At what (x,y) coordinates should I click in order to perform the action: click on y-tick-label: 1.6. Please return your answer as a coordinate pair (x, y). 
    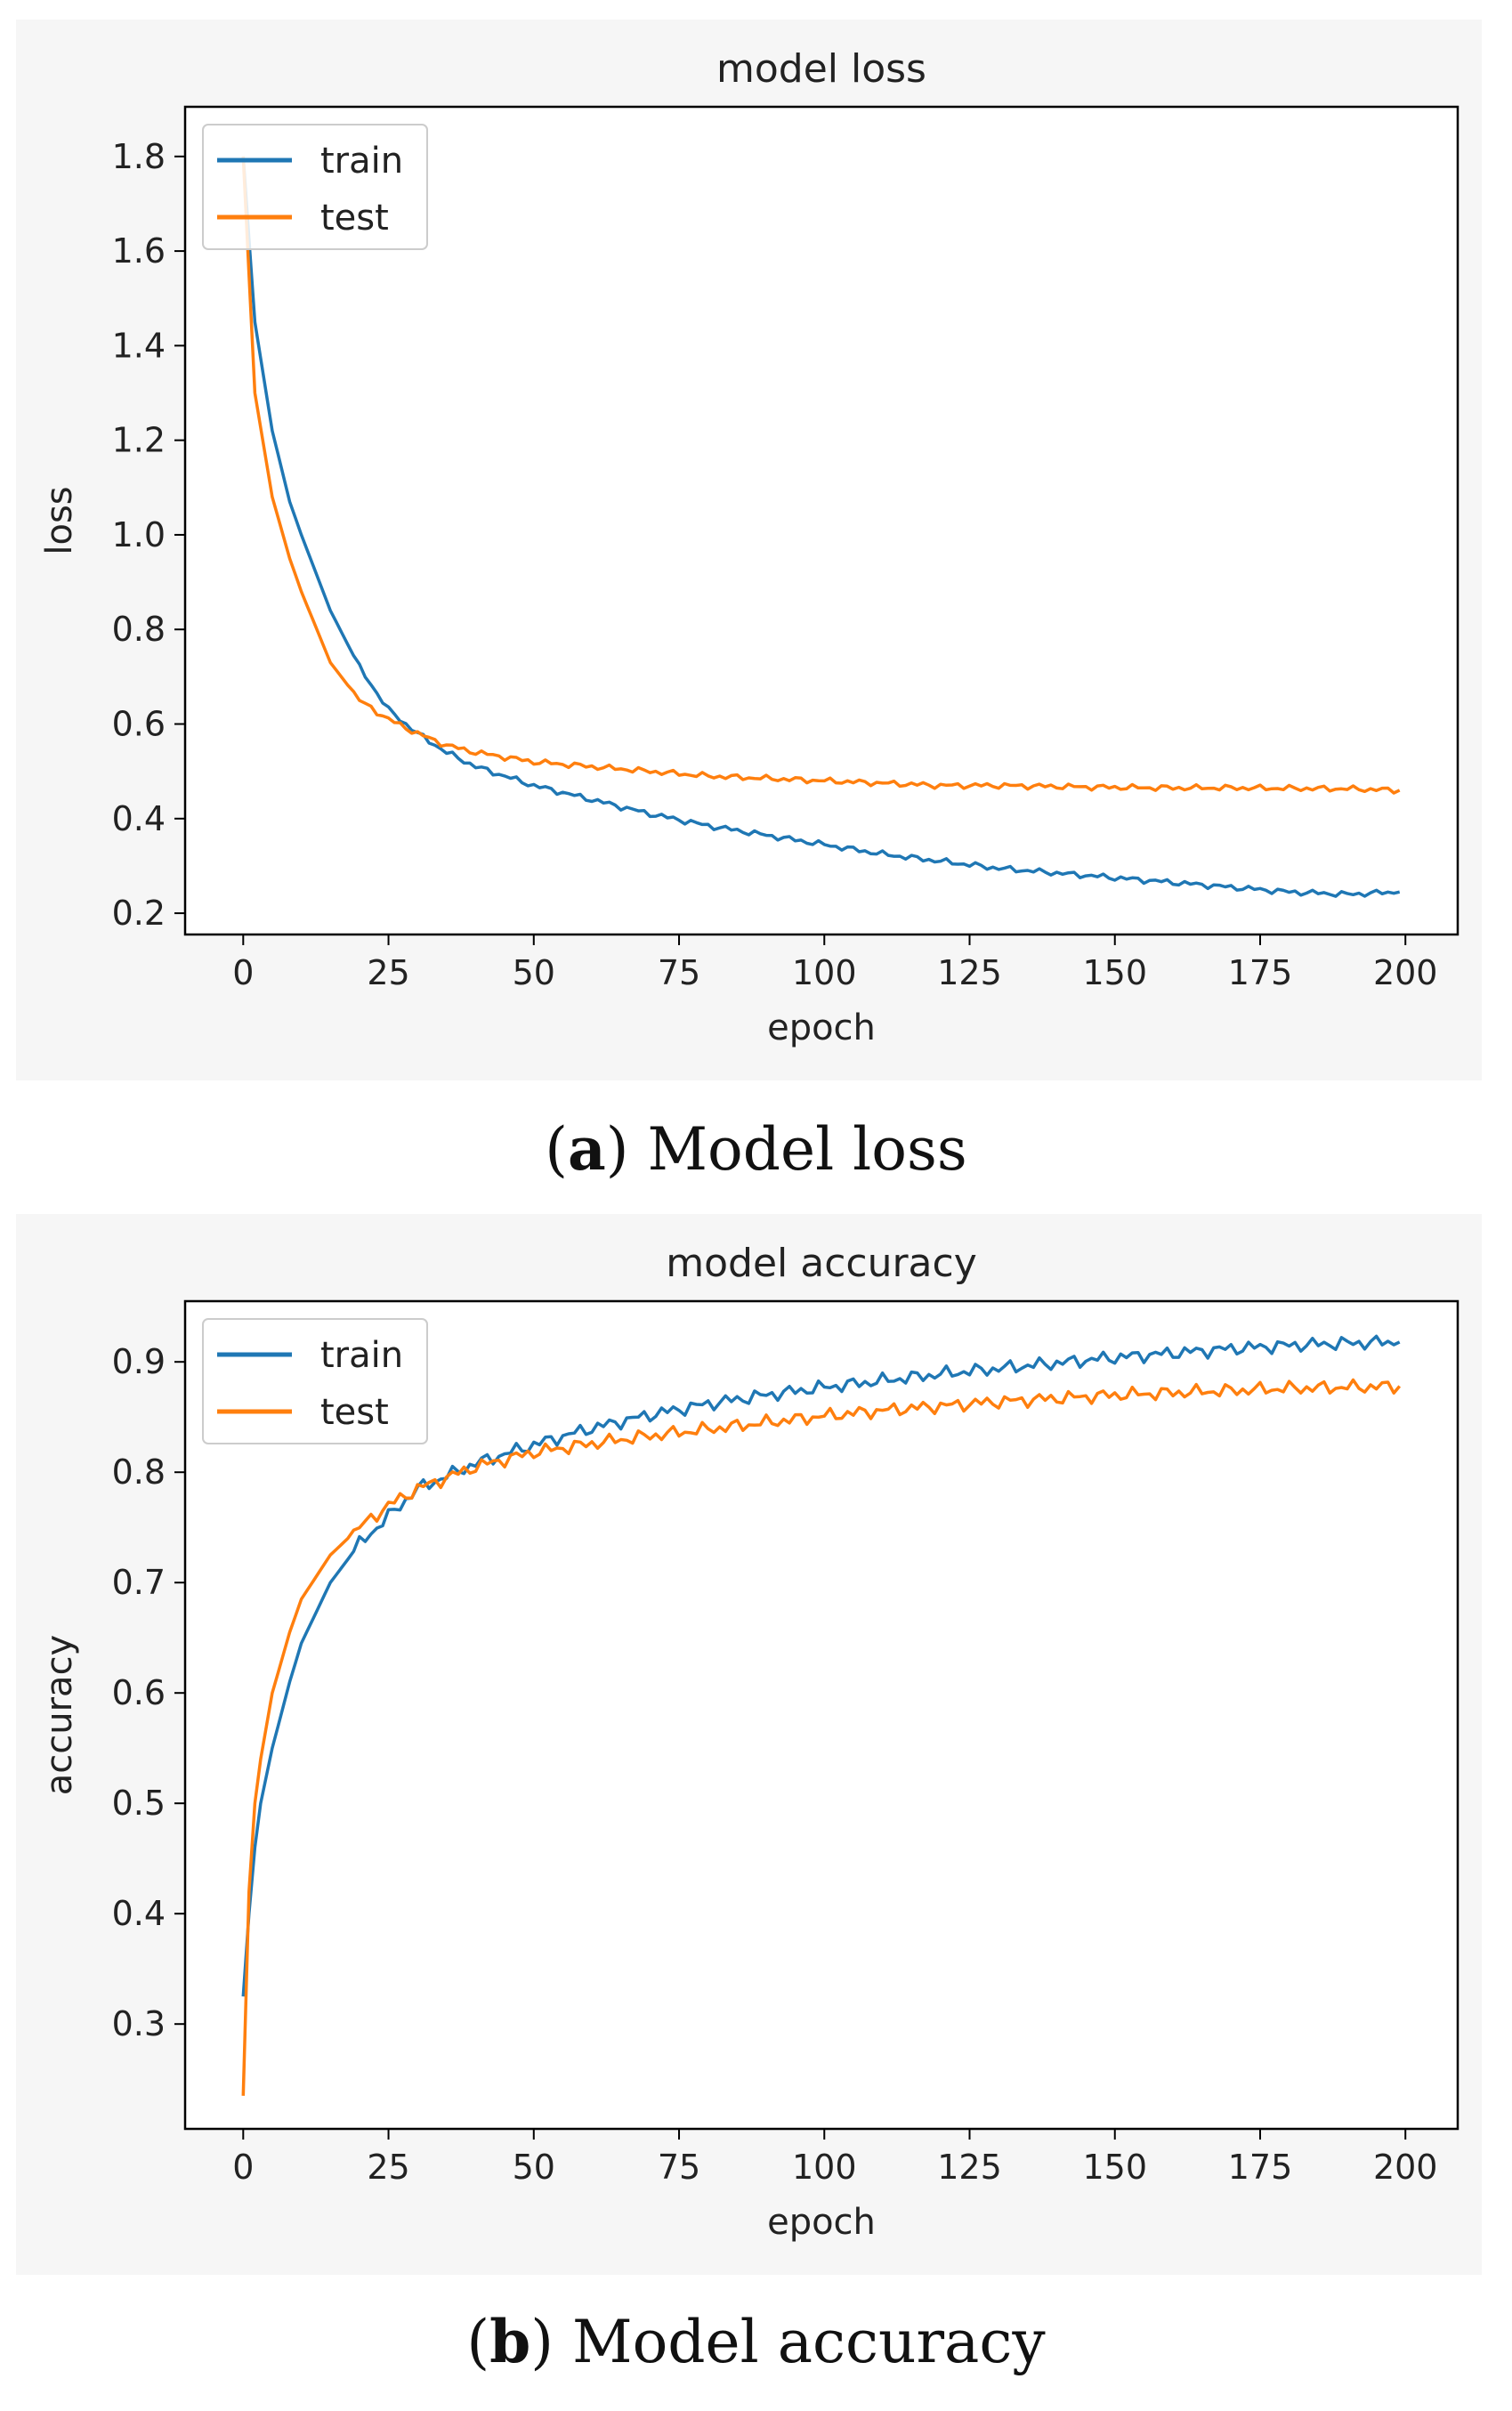
    Looking at the image, I should click on (139, 251).